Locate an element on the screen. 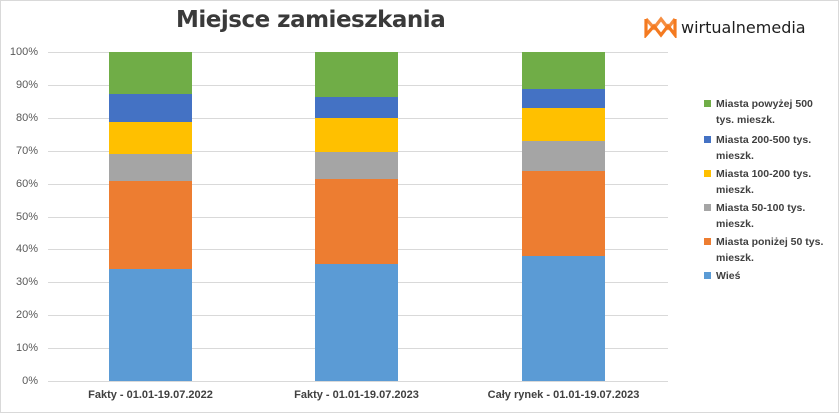  legend-label: Miasta 50-100 tys. mieszk. is located at coordinates (761, 216).